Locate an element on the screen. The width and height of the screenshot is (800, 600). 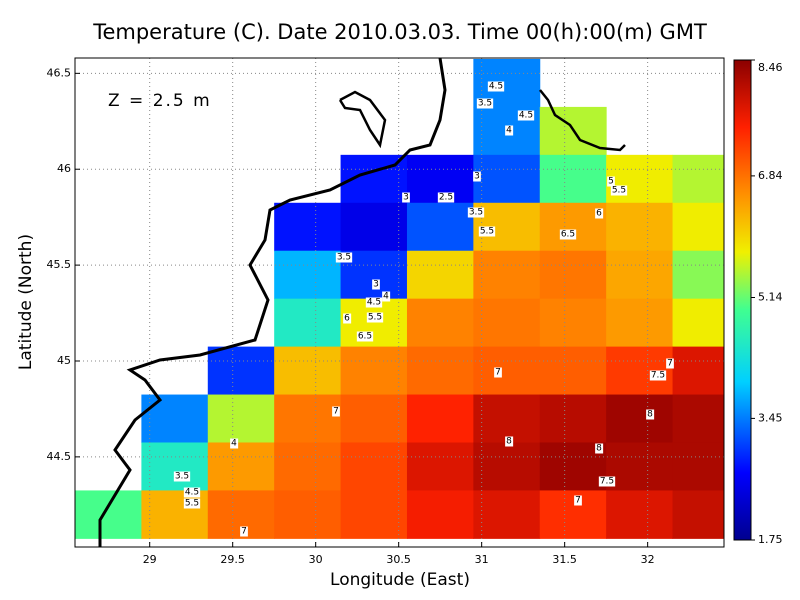
x-tick-label: 30 is located at coordinates (316, 559).